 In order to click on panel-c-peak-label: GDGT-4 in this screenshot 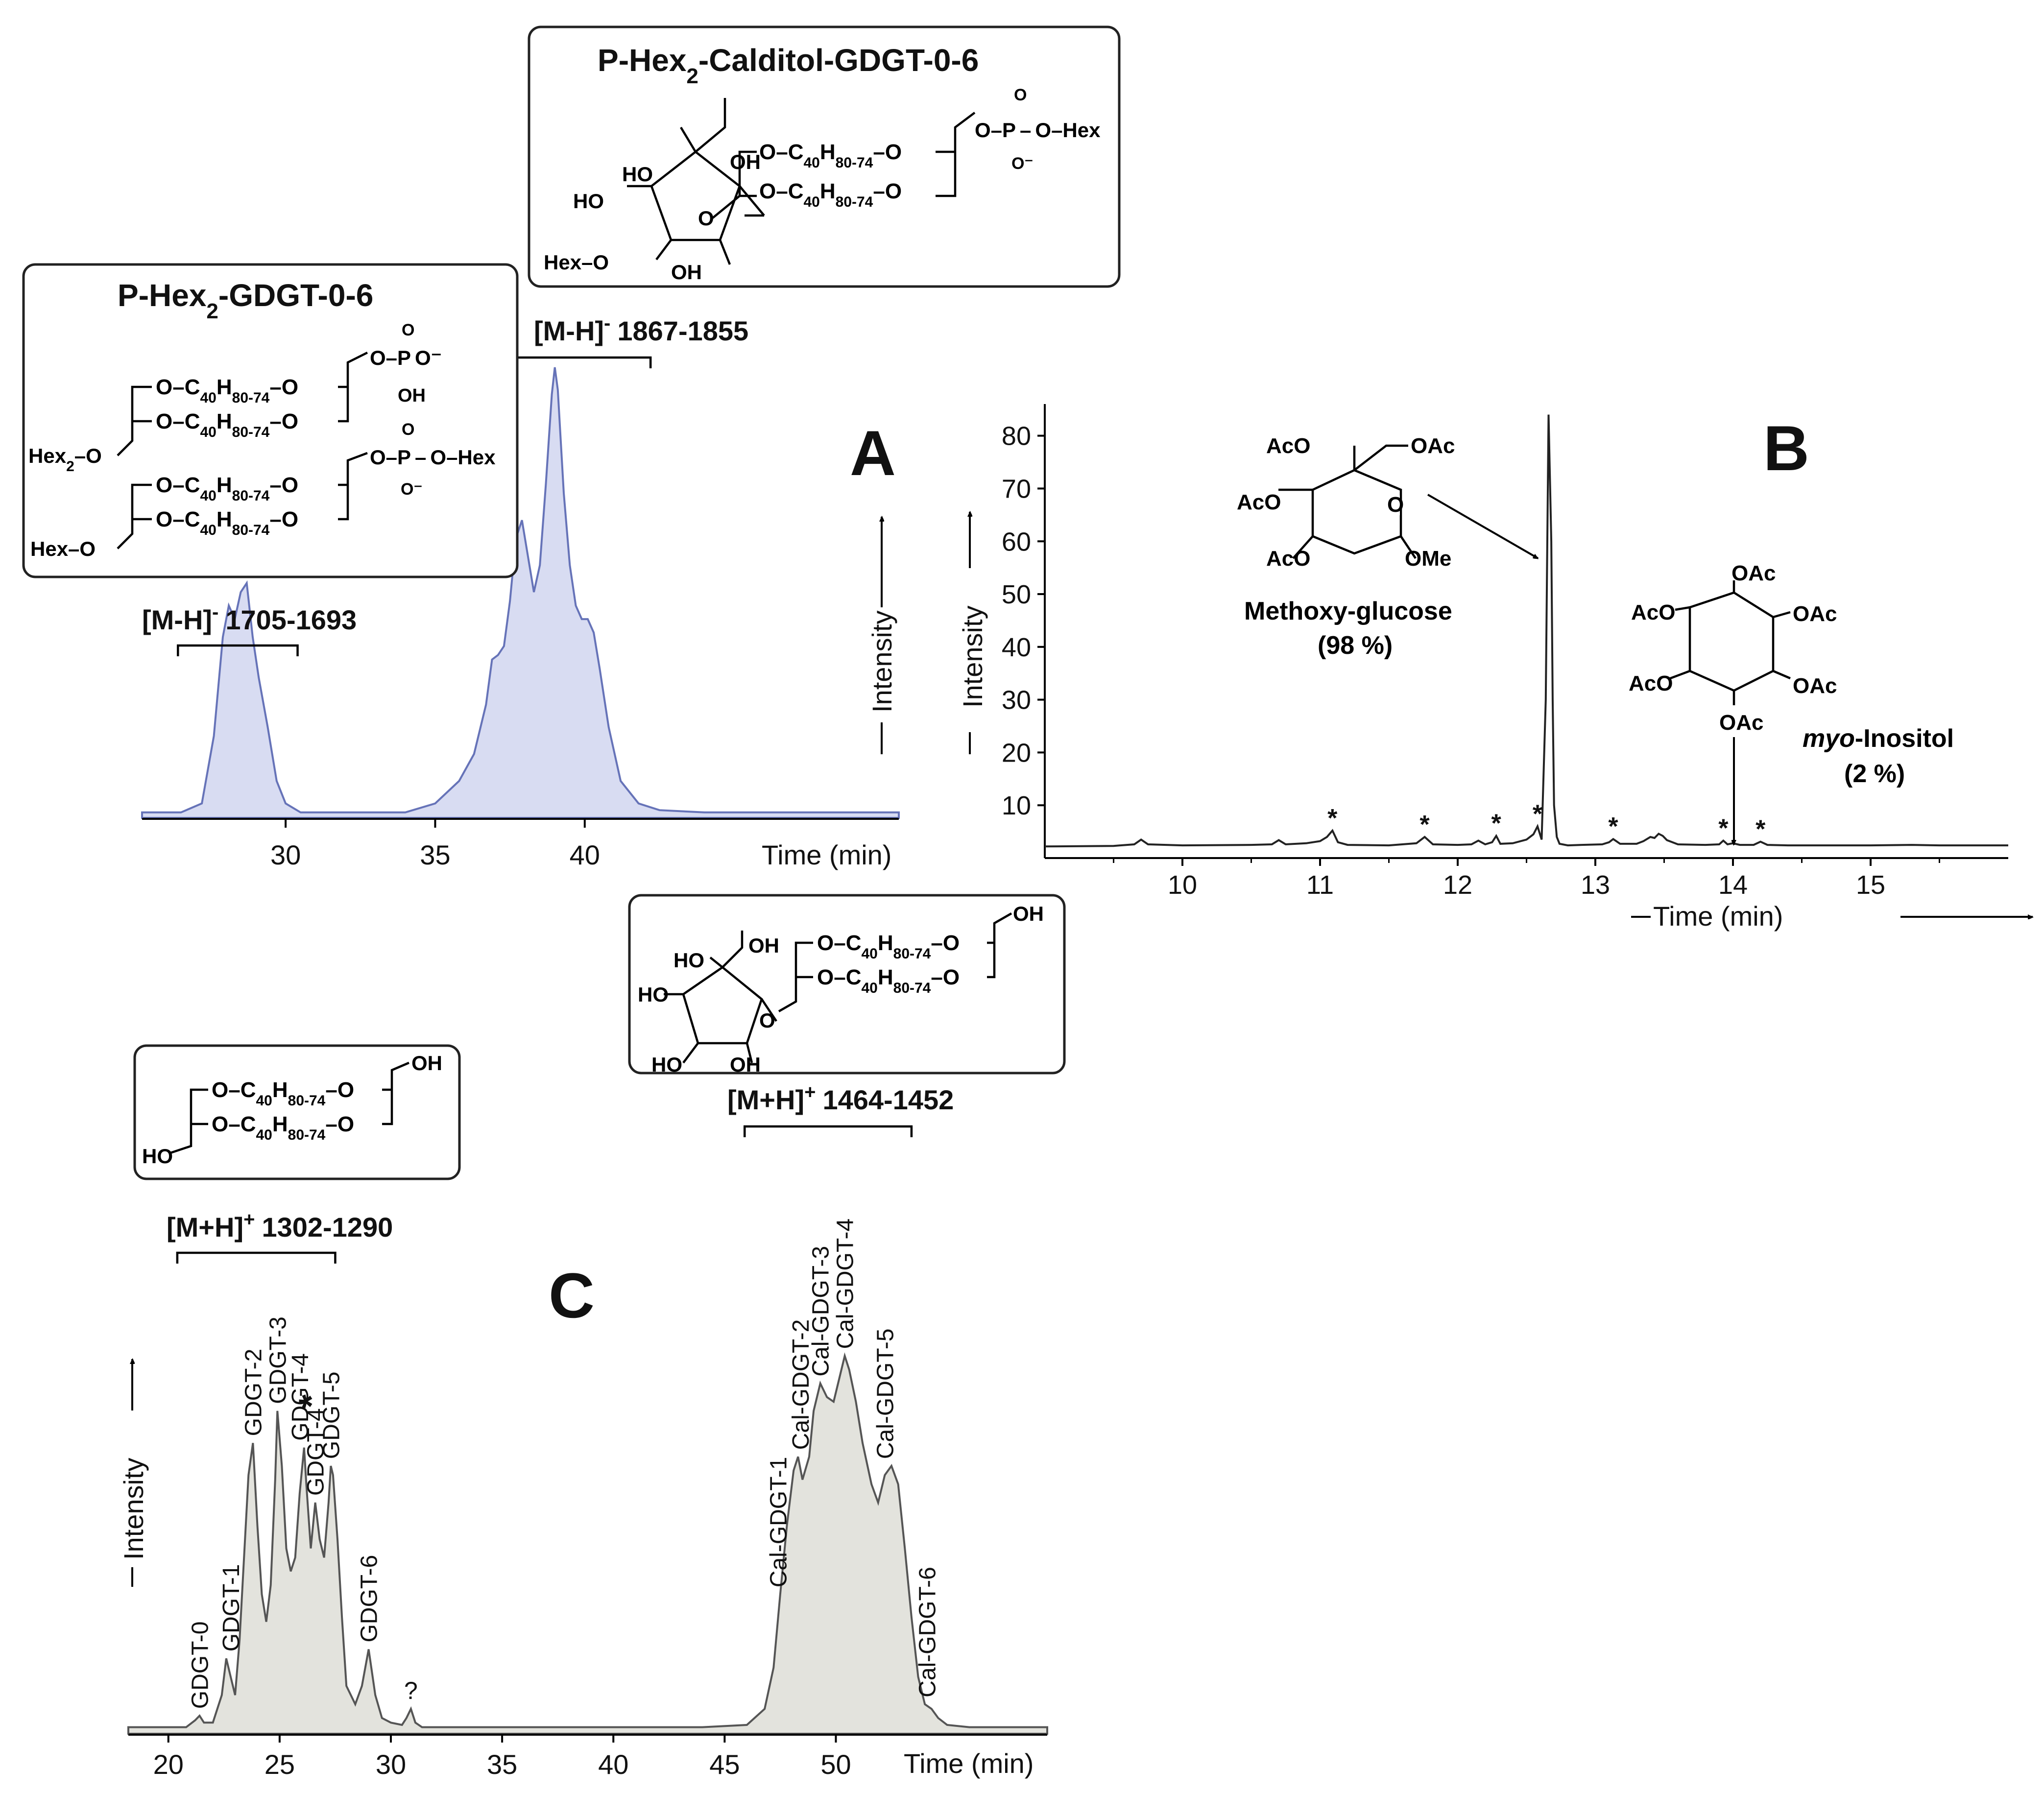, I will do `click(301, 1397)`.